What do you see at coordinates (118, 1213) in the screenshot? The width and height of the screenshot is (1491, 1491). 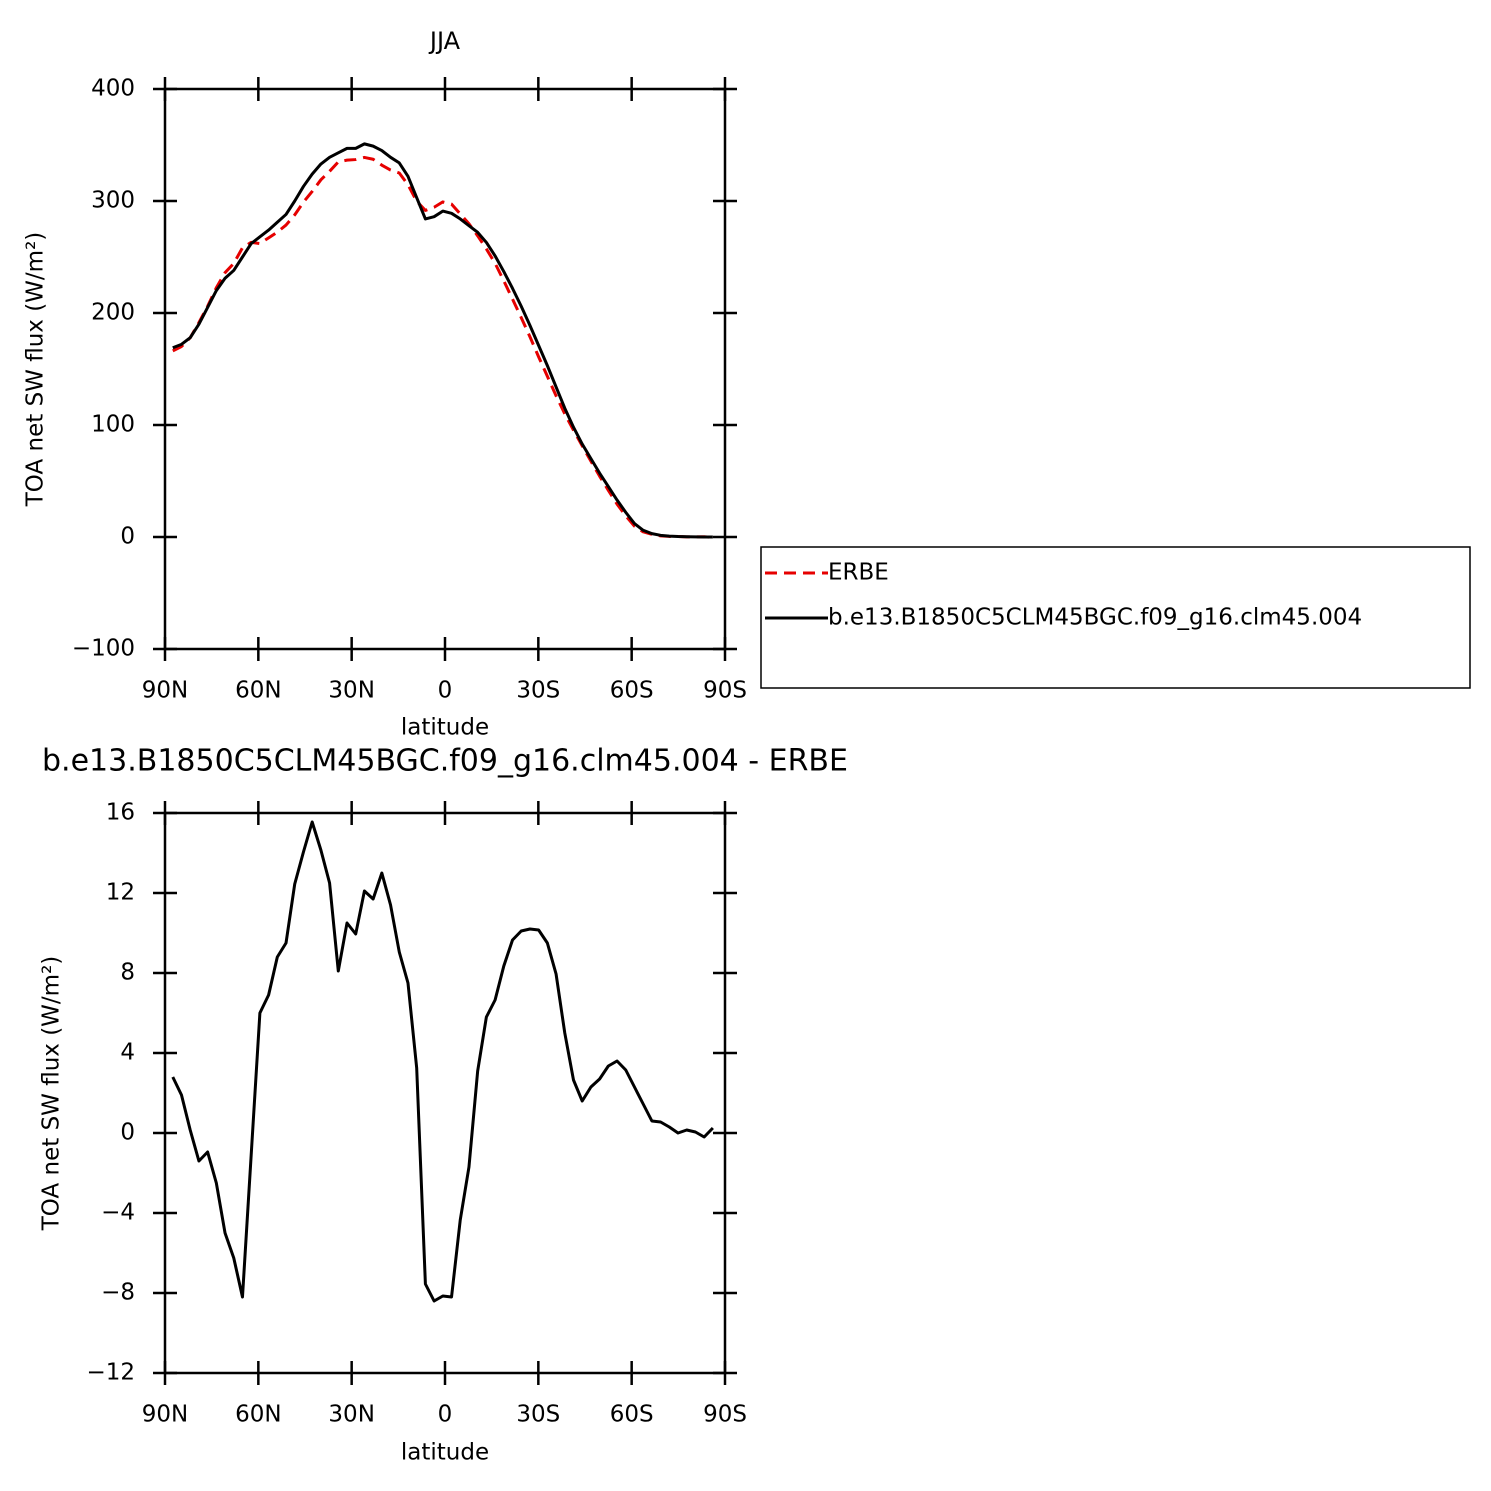 I see `y-tick-label: −4` at bounding box center [118, 1213].